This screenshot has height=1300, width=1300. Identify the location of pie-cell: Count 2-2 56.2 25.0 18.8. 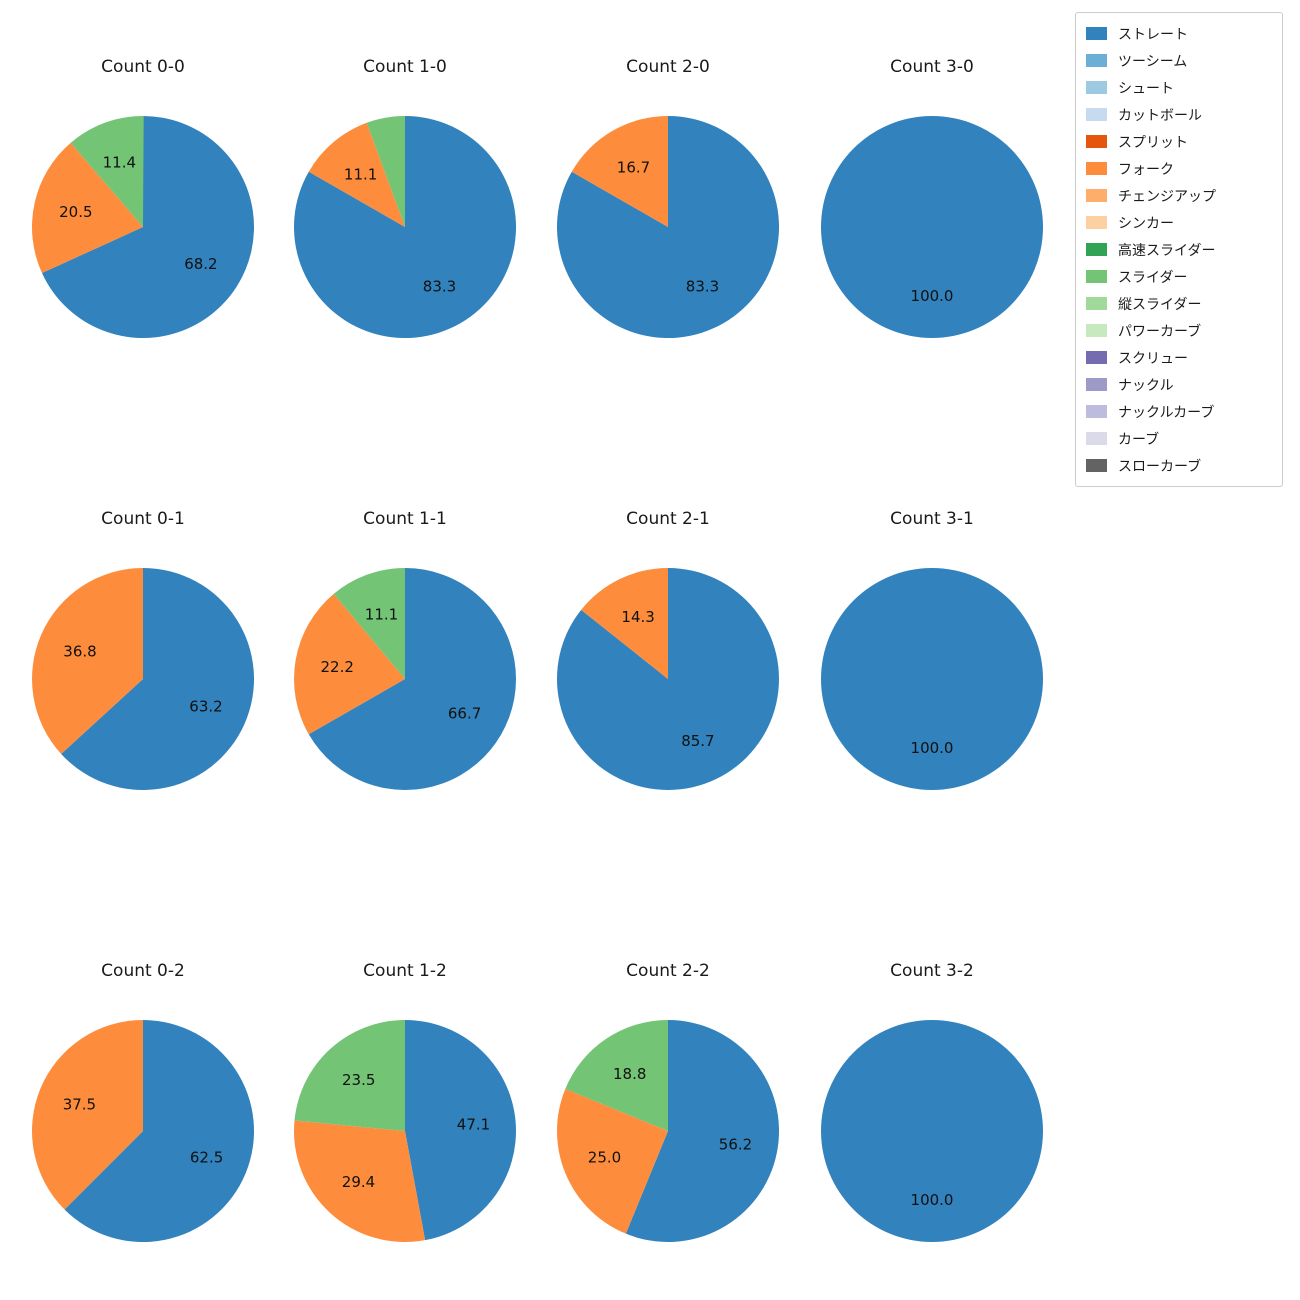
(668, 1101).